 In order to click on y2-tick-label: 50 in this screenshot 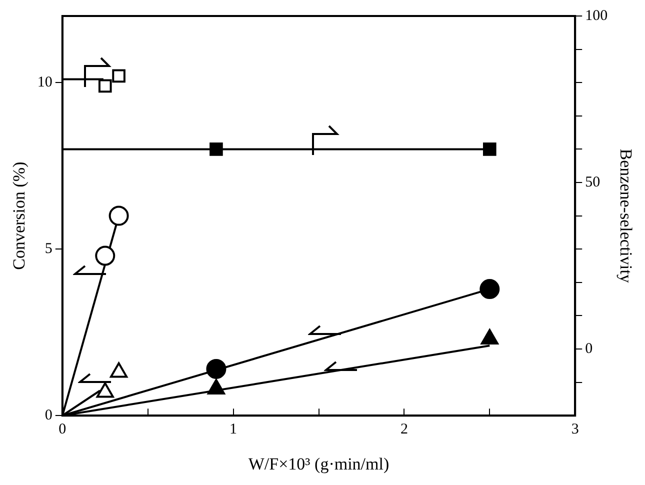, I will do `click(592, 182)`.